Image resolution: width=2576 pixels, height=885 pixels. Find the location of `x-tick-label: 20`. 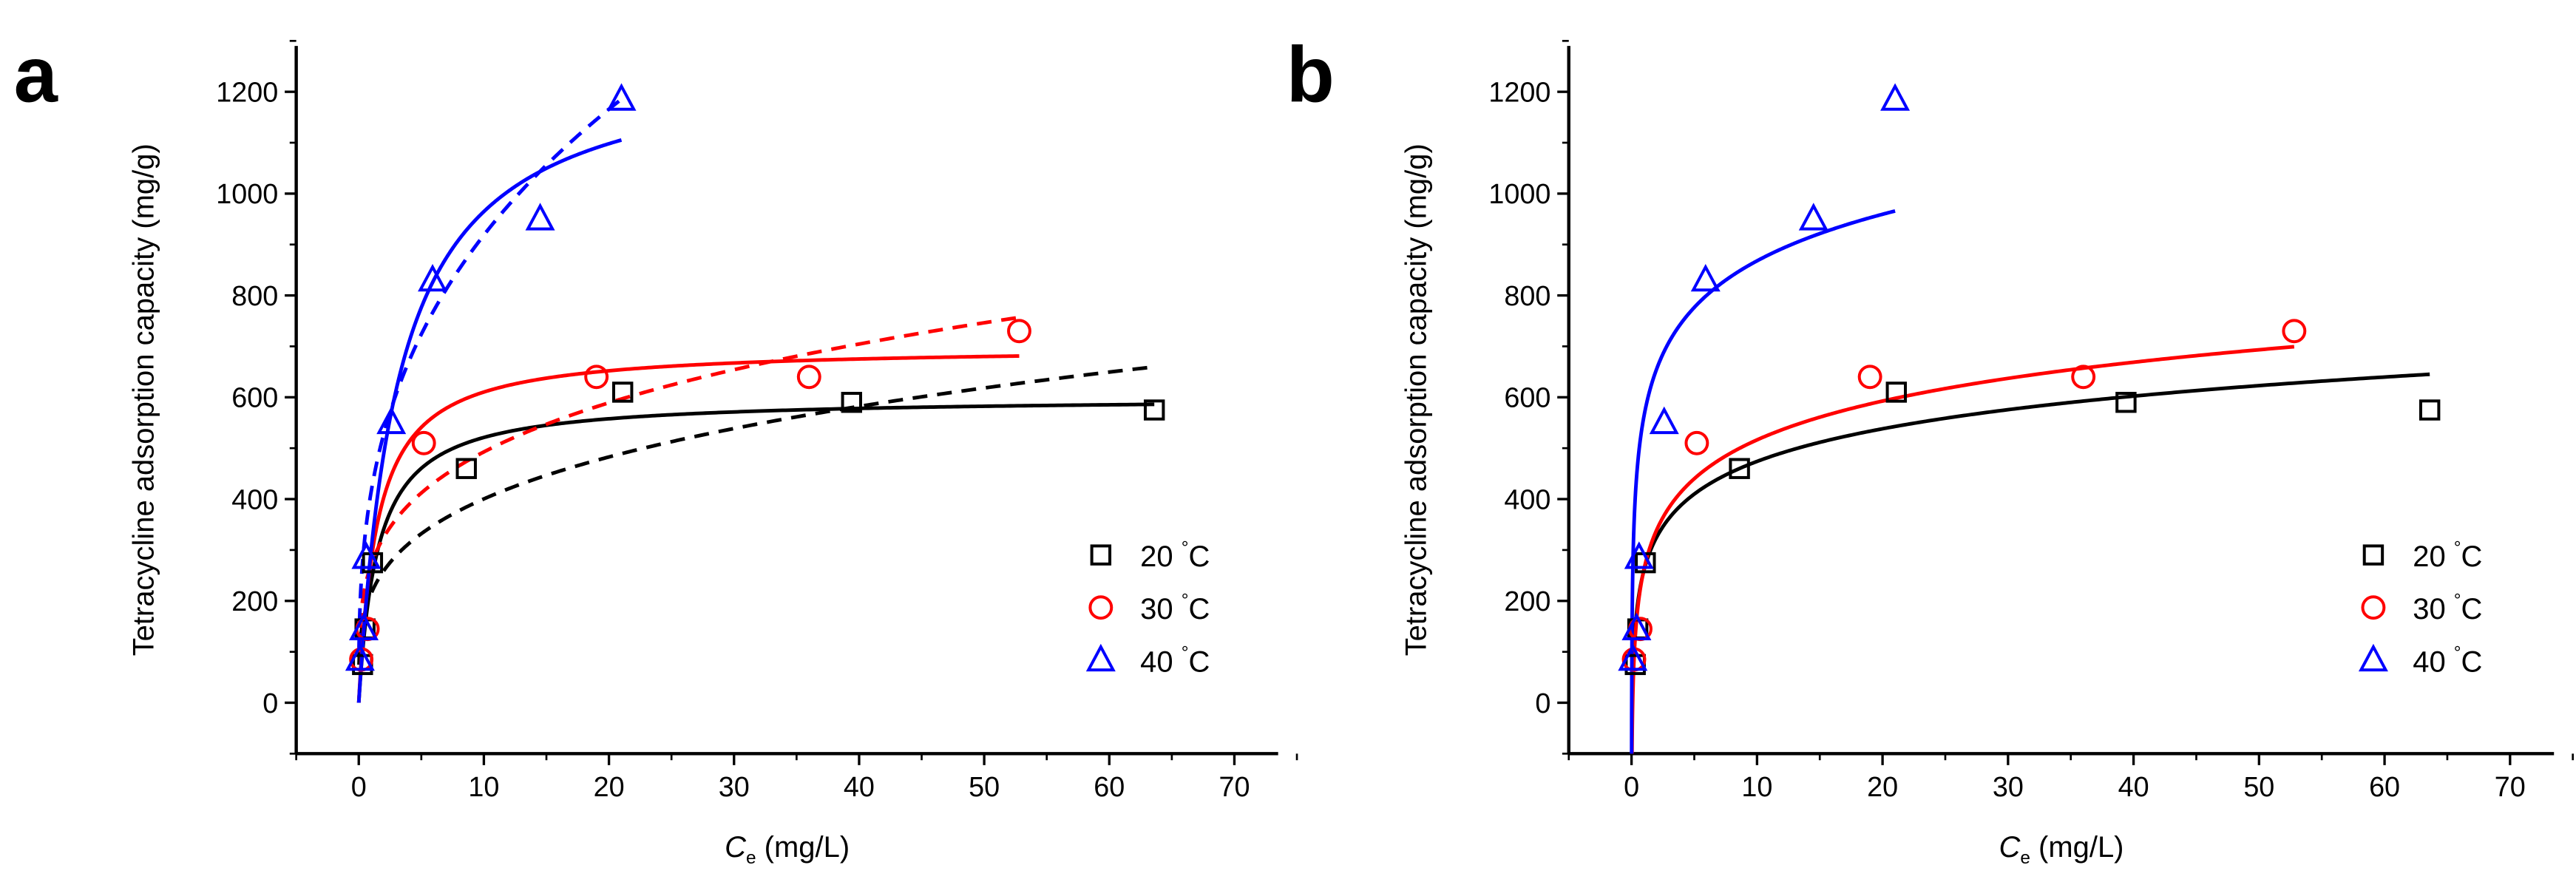

x-tick-label: 20 is located at coordinates (1882, 786).